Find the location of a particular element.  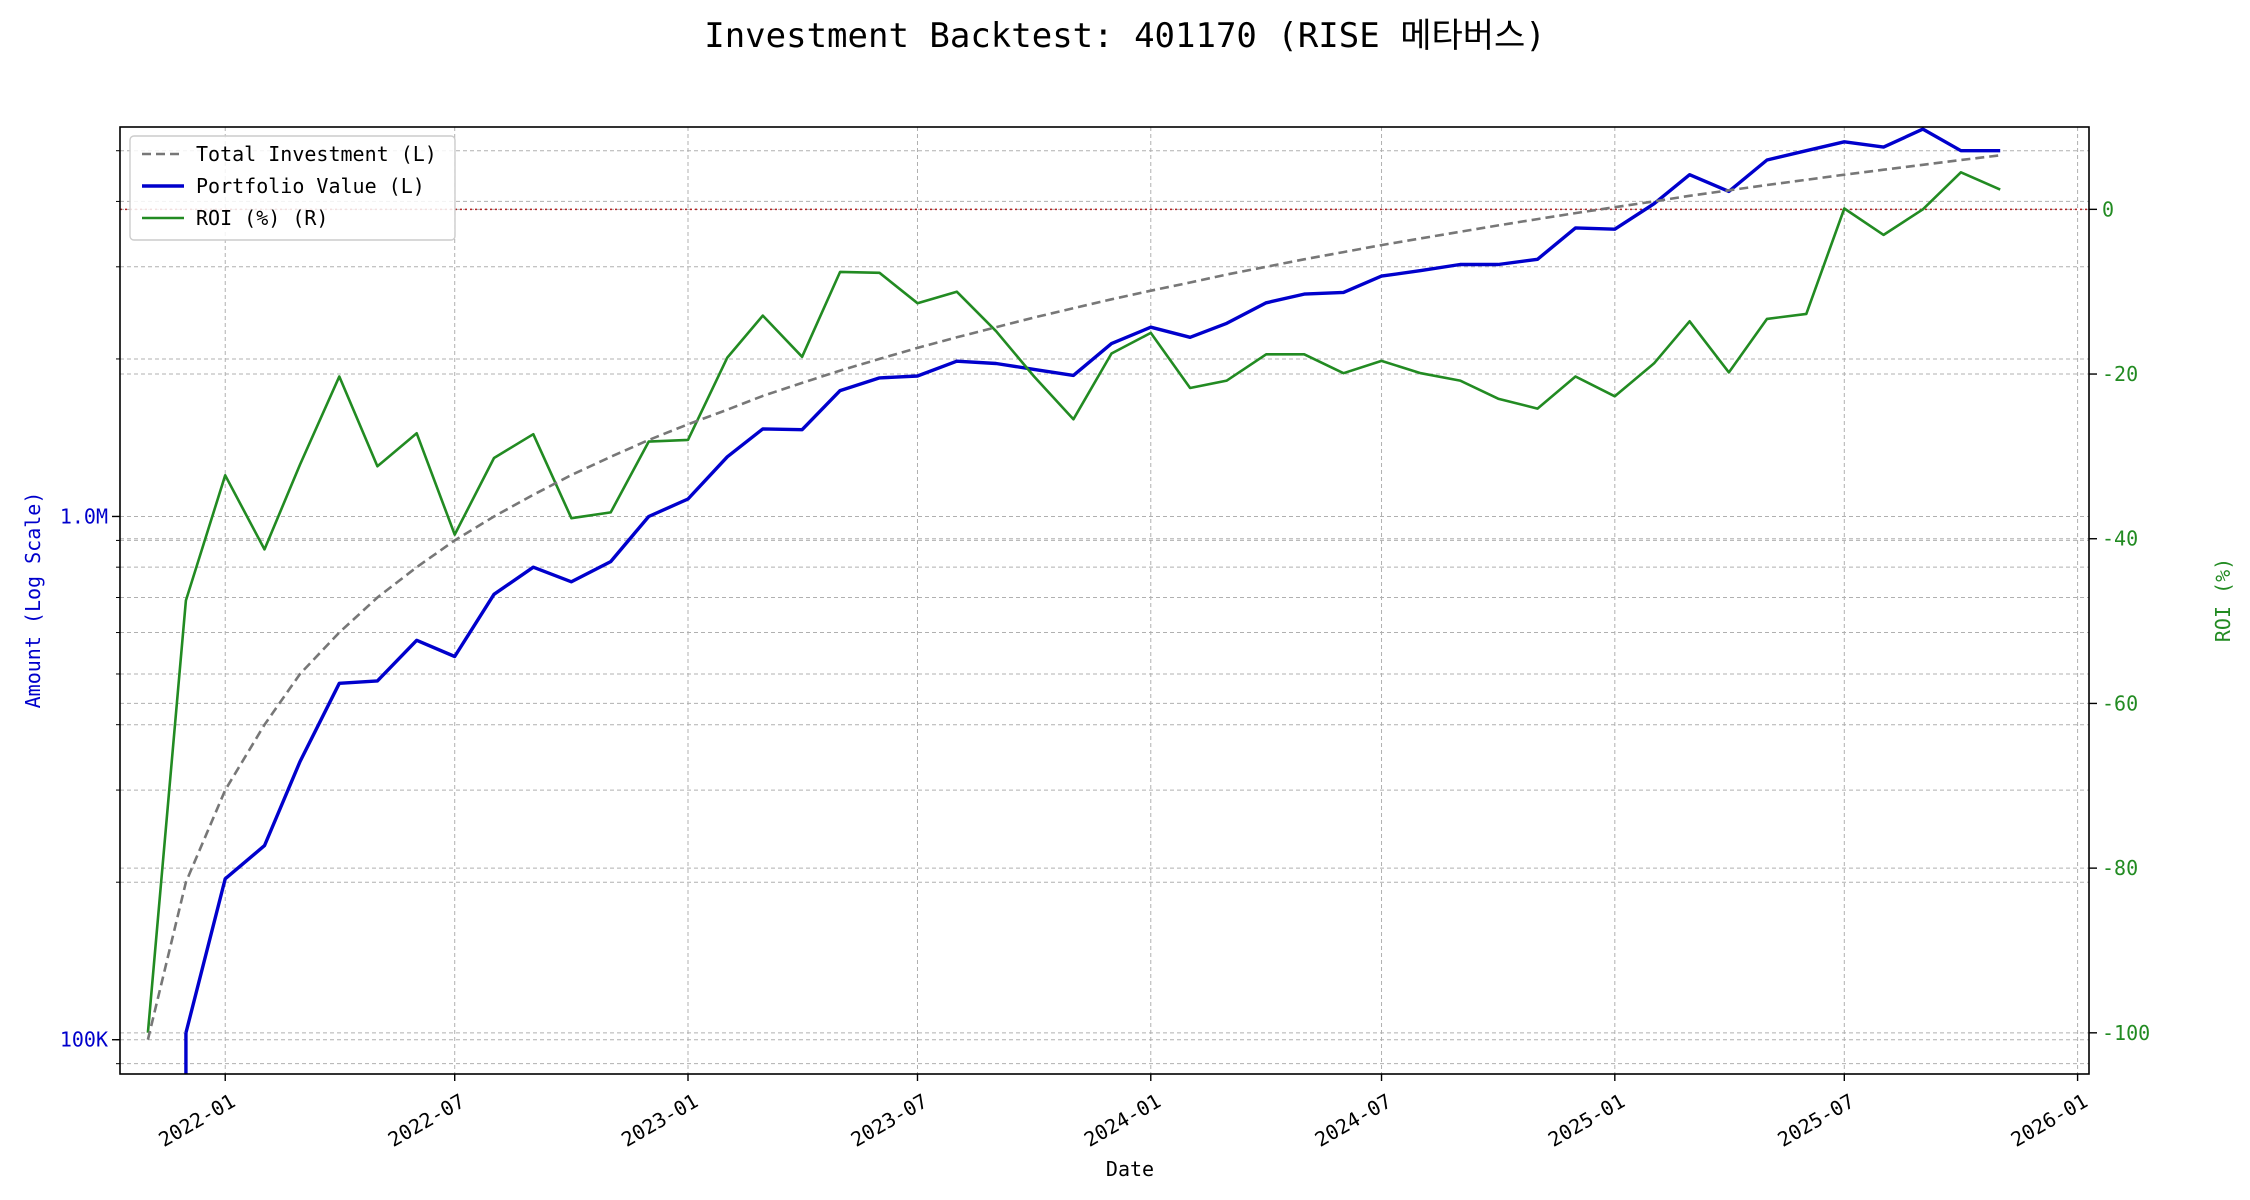

left-y-axis: 100K 1.0M is located at coordinates (90, 607).